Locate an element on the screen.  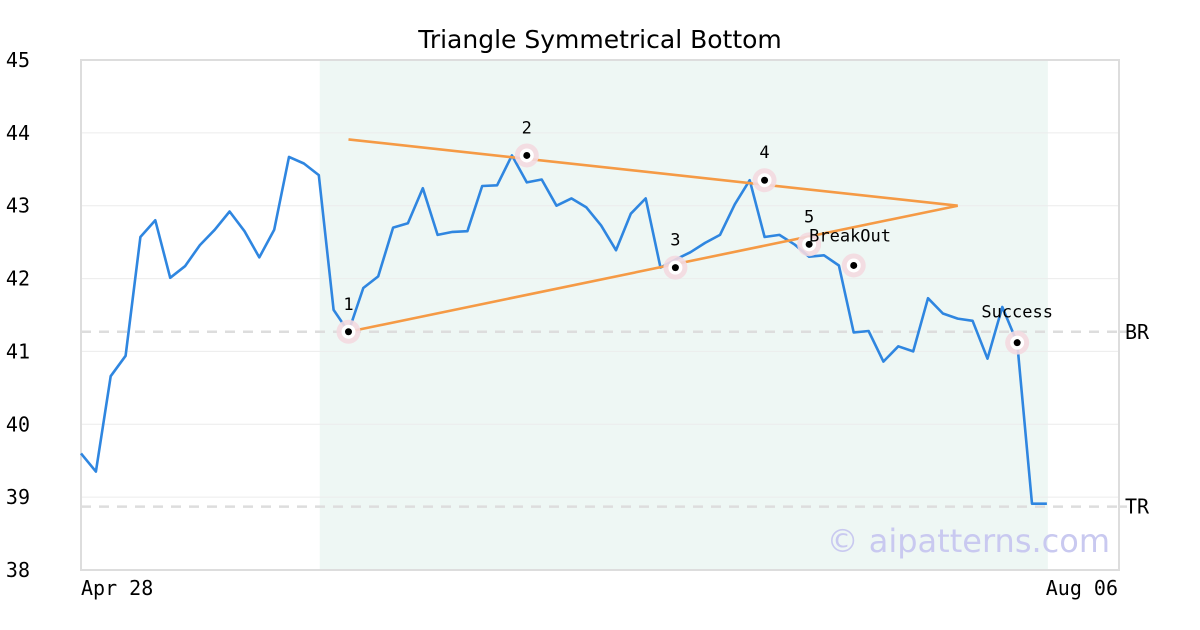
y-tick-label: 43 is located at coordinates (18, 206).